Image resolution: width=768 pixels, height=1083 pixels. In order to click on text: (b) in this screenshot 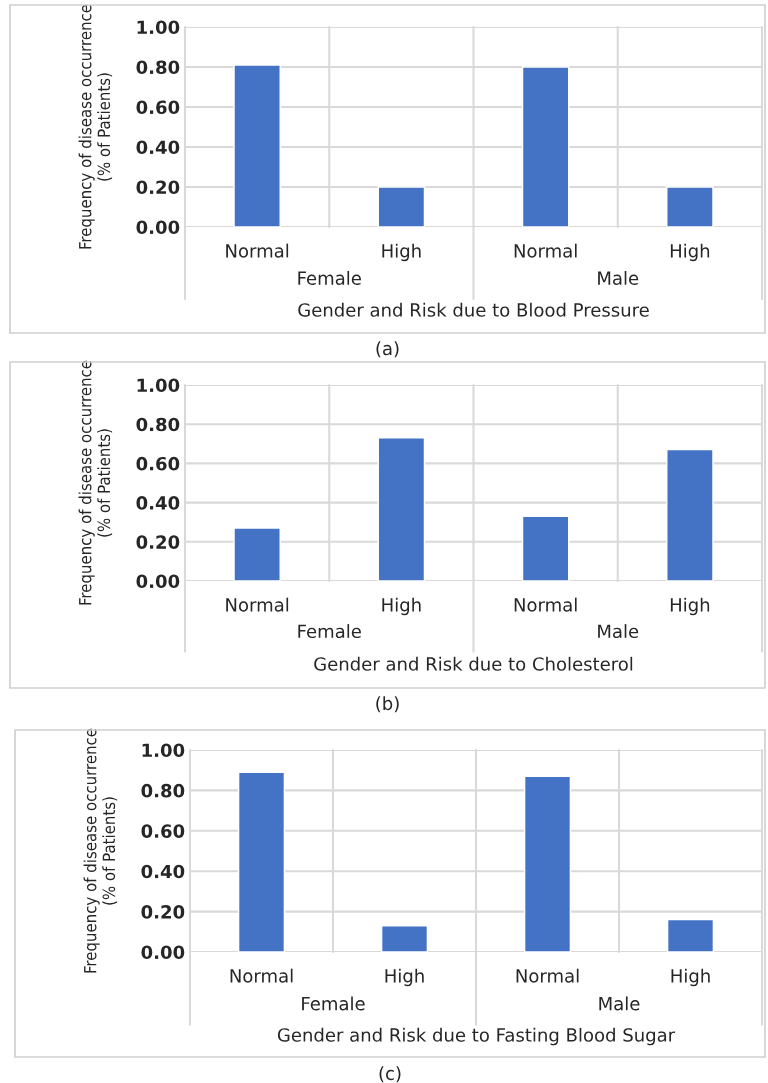, I will do `click(387, 704)`.